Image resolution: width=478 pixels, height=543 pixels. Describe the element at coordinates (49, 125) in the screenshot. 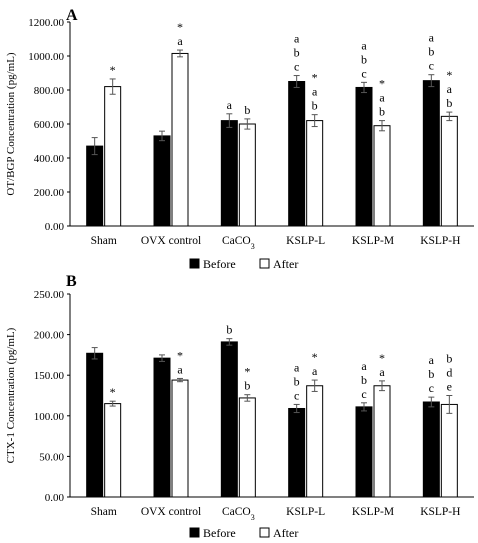

I see `y-tick-label: 600.00` at that location.